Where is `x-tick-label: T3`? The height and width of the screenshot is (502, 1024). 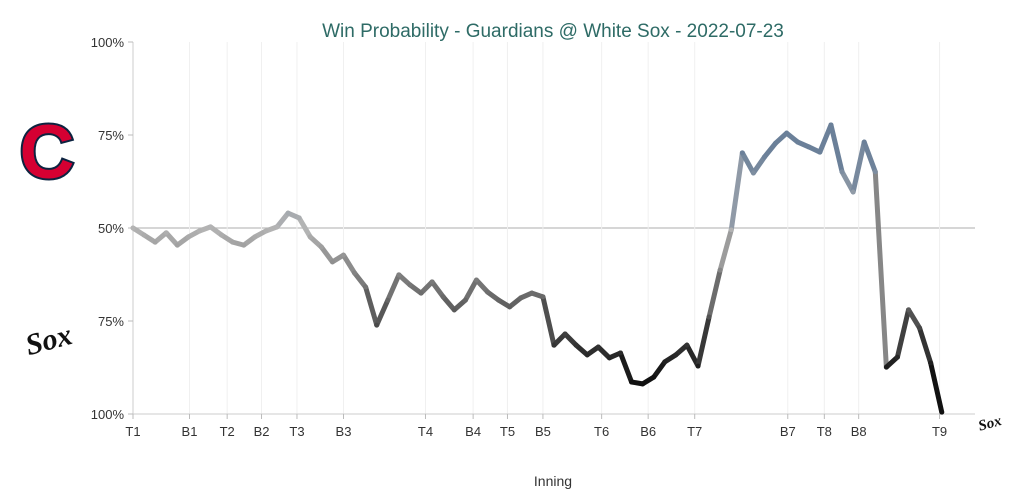
x-tick-label: T3 is located at coordinates (296, 431).